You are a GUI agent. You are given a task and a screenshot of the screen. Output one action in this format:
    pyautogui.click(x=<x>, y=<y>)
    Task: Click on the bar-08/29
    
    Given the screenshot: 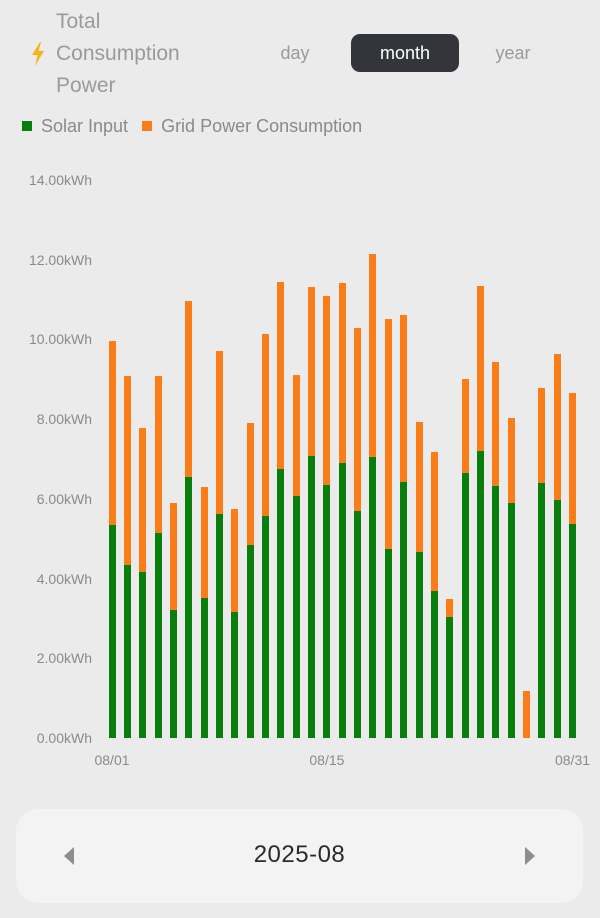 What is the action you would take?
    pyautogui.click(x=542, y=563)
    